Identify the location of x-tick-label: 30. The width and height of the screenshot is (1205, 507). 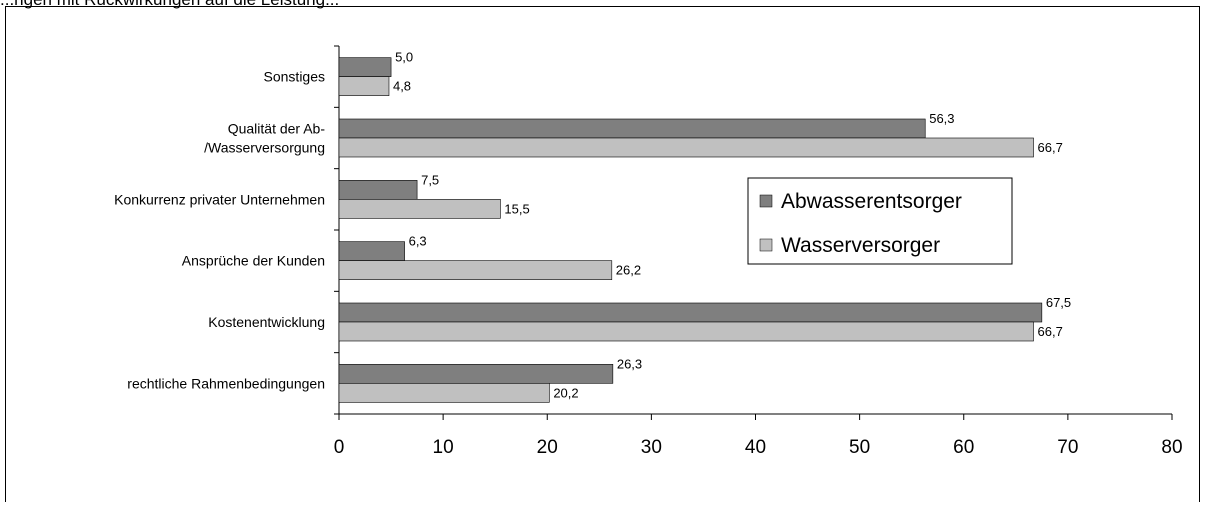
(651, 447).